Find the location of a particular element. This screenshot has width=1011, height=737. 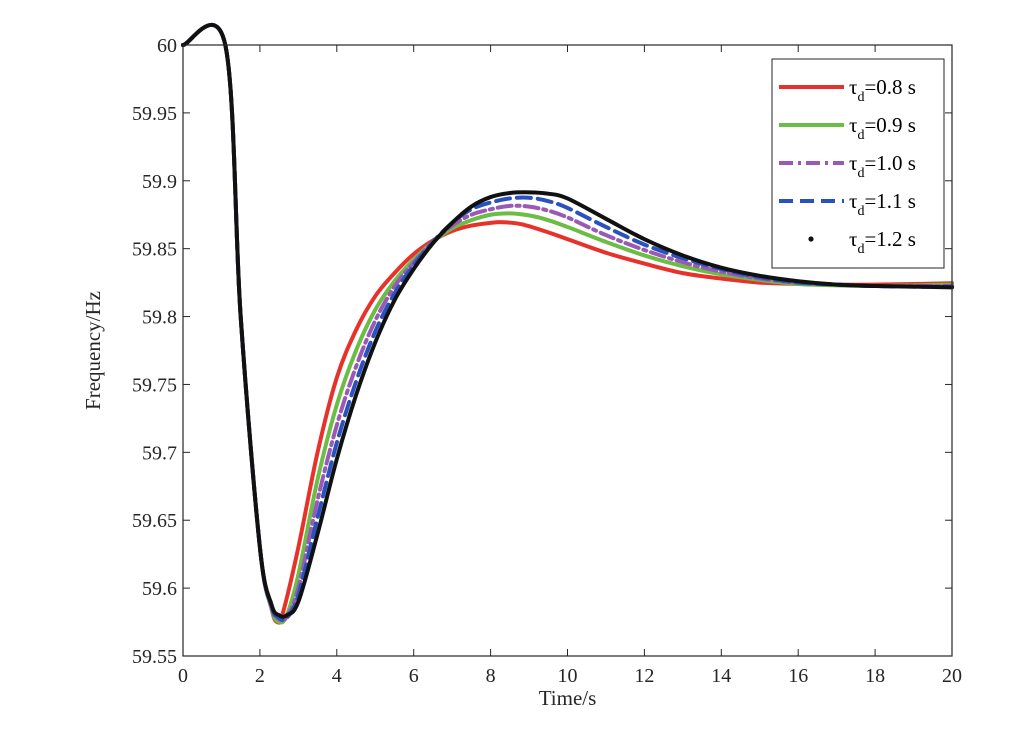

legend: τd=0.8 s τd=0.9 s τd=1.0 s τd=1.1 s τd=1.2 s is located at coordinates (858, 163).